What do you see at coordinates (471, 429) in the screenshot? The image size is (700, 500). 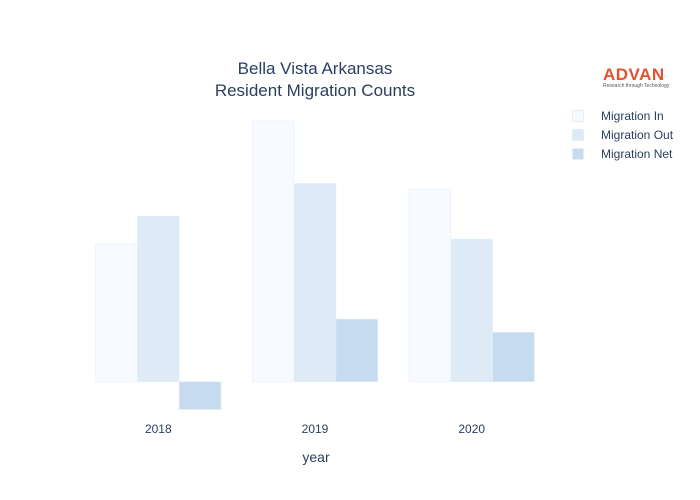 I see `x-tick-label-2020: 2020` at bounding box center [471, 429].